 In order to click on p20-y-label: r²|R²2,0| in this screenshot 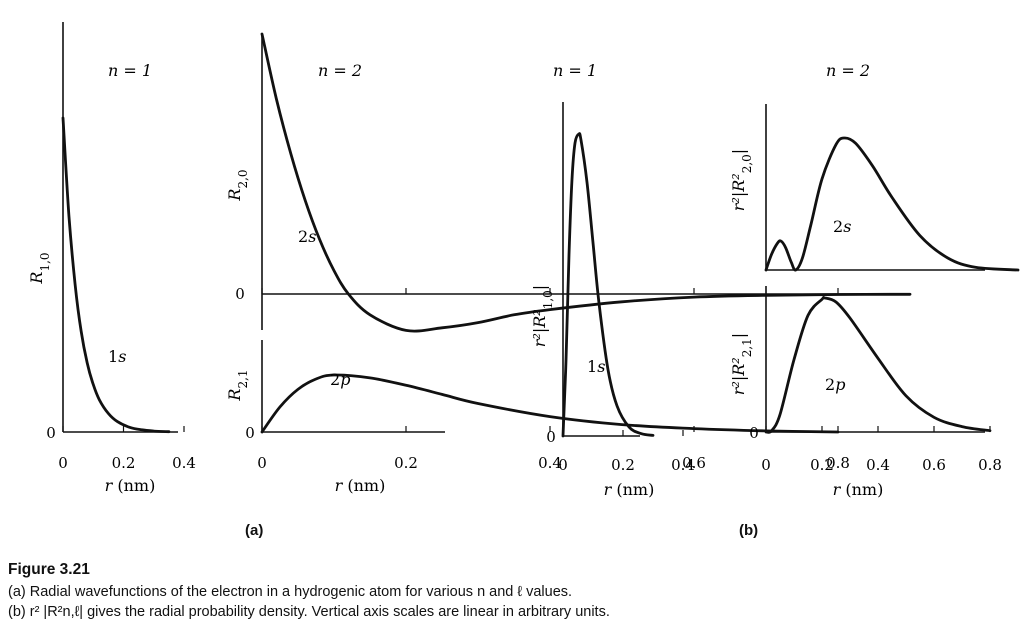, I will do `click(741, 180)`.